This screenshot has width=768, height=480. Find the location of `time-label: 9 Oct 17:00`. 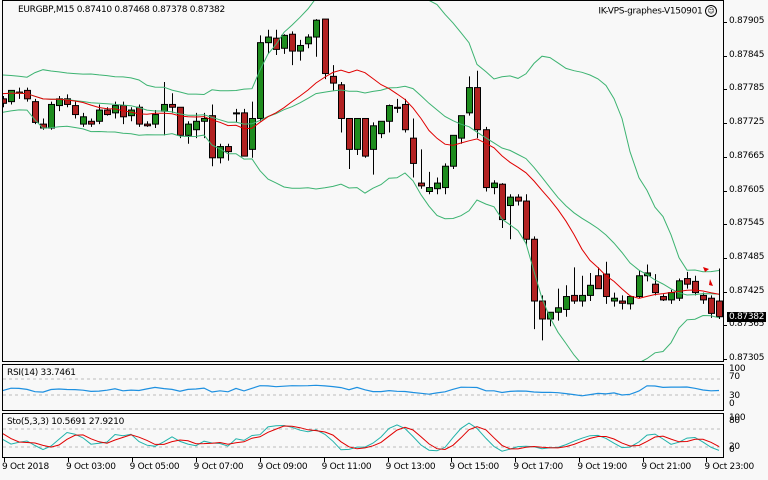

time-label: 9 Oct 17:00 is located at coordinates (538, 467).